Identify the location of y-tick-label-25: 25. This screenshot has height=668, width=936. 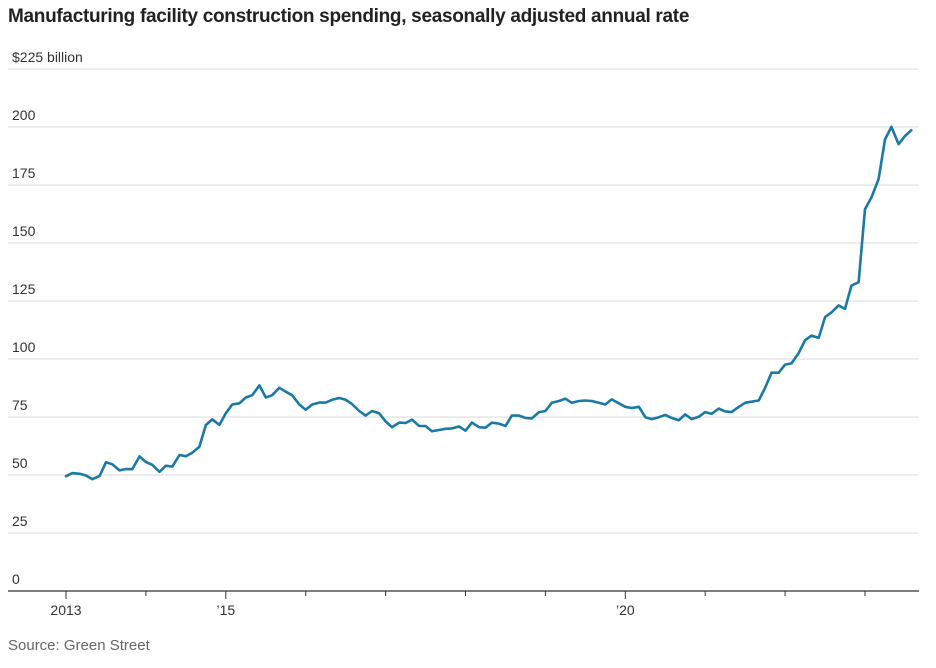
(20, 521).